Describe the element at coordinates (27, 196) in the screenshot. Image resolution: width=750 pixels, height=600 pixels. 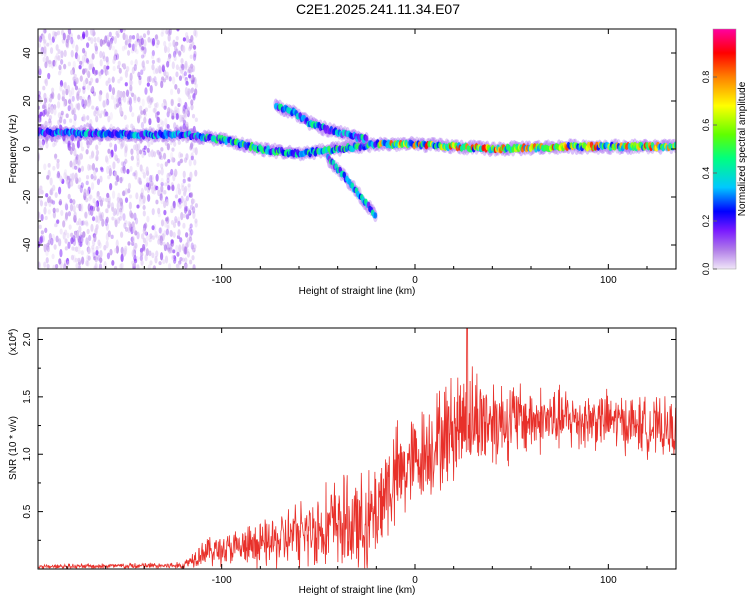
I see `spectrogram-y-tick-label: -20` at that location.